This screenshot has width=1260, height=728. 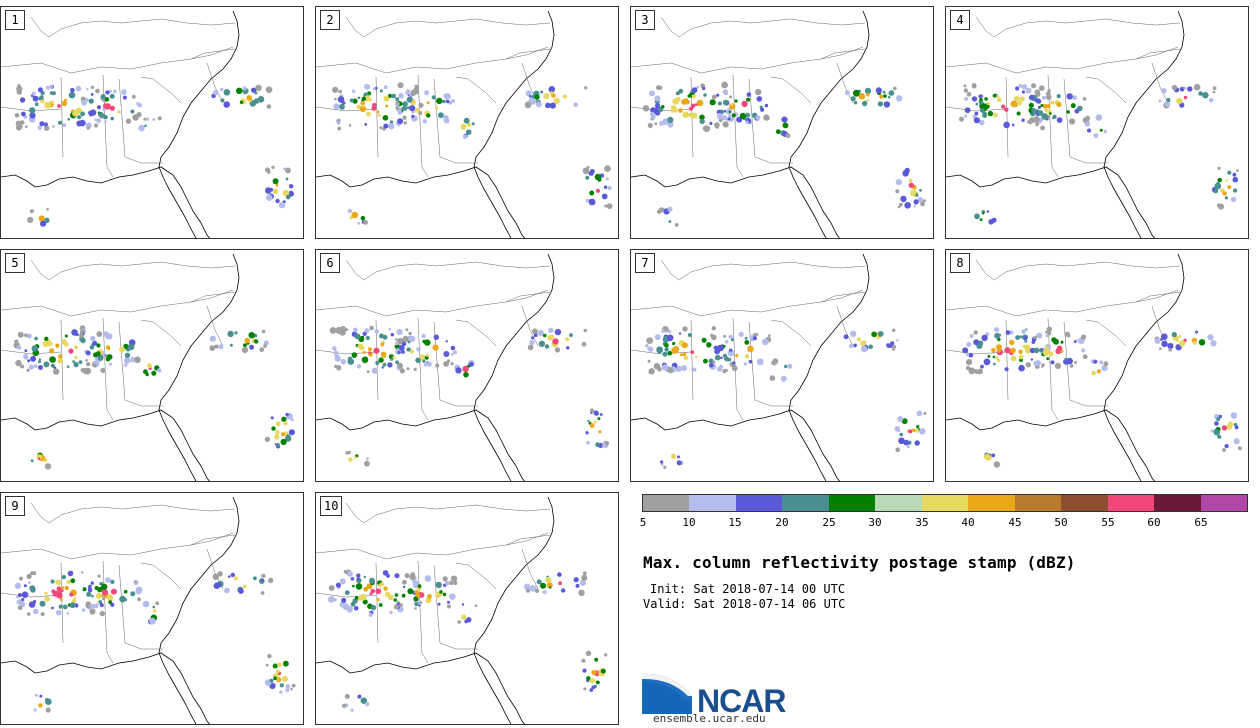 I want to click on logo-name: NCAR, so click(x=741, y=701).